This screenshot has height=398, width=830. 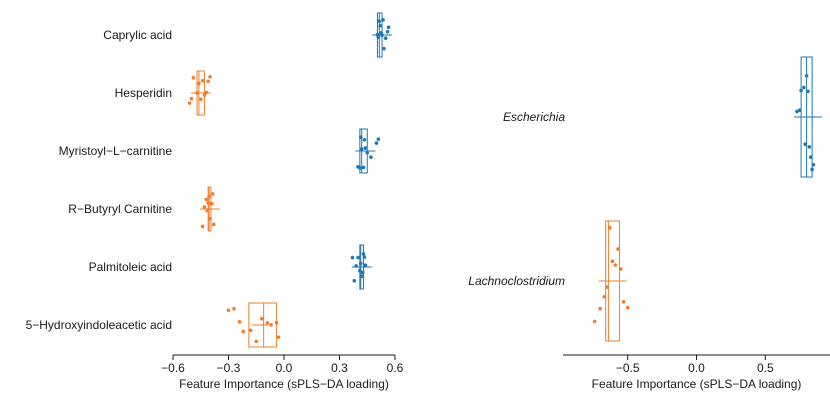 I want to click on x-tick-label: 0.6, so click(x=395, y=368).